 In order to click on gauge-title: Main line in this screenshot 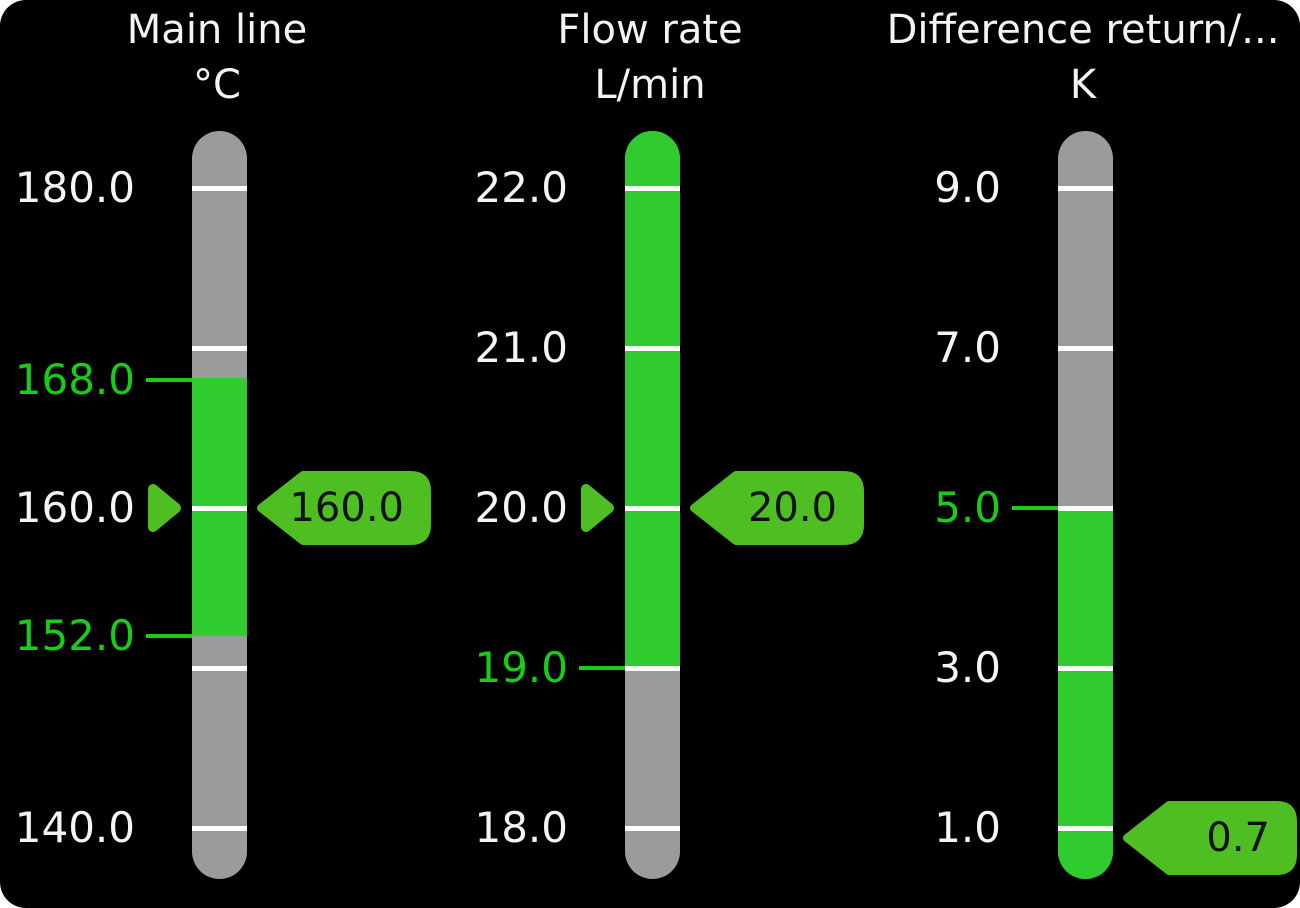, I will do `click(217, 30)`.